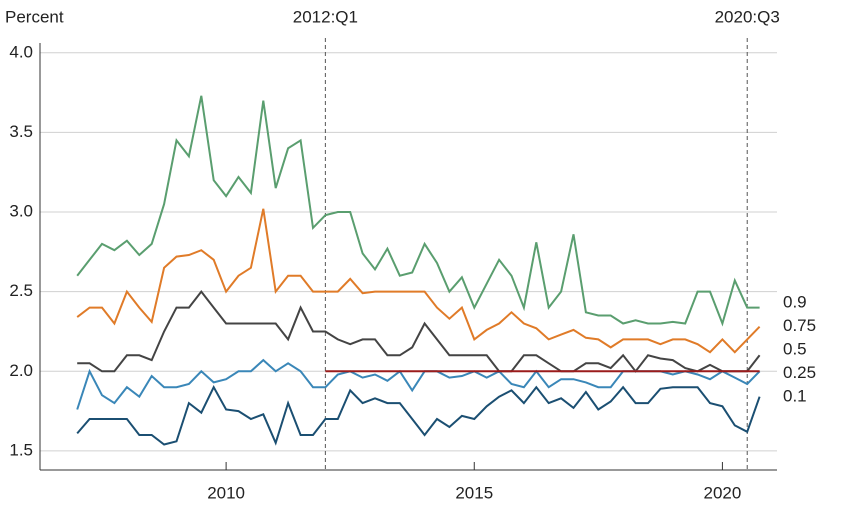 Image resolution: width=850 pixels, height=517 pixels. What do you see at coordinates (799, 372) in the screenshot?
I see `series-label: 0.25` at bounding box center [799, 372].